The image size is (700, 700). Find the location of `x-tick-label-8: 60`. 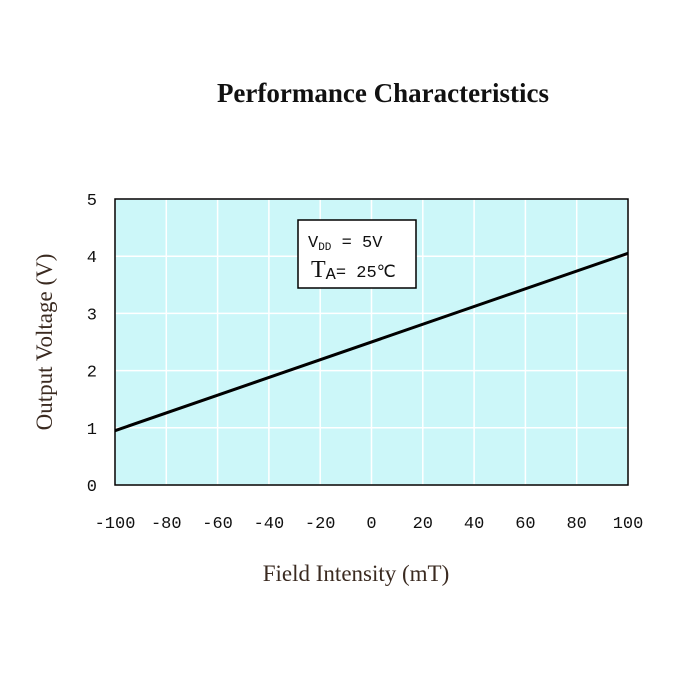

x-tick-label-8: 60 is located at coordinates (525, 524).